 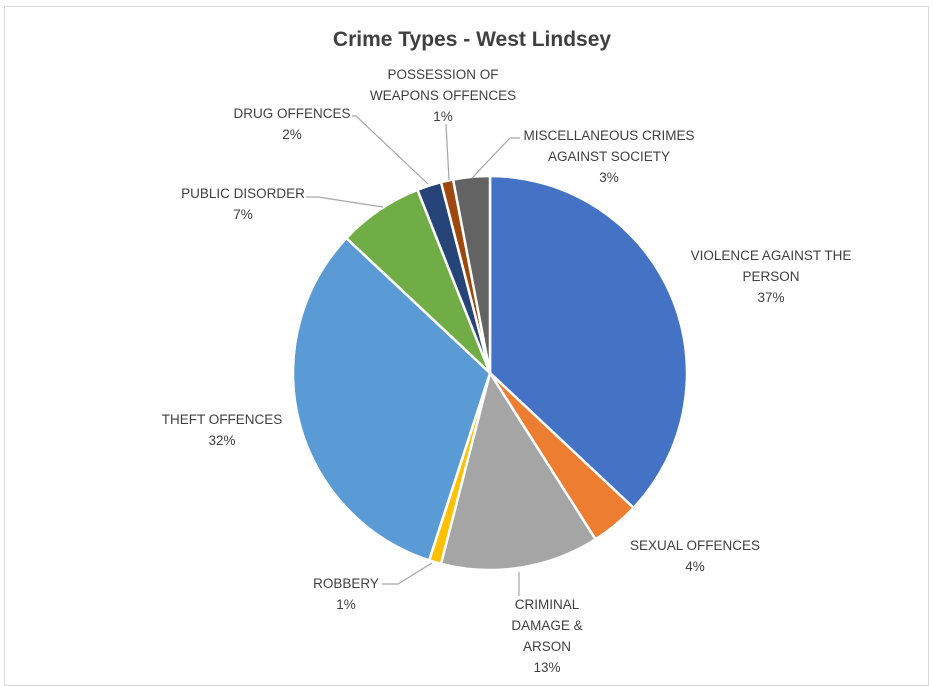 I want to click on data-label: CRIMINAL DAMAGE & ARSON 13%, so click(x=546, y=636).